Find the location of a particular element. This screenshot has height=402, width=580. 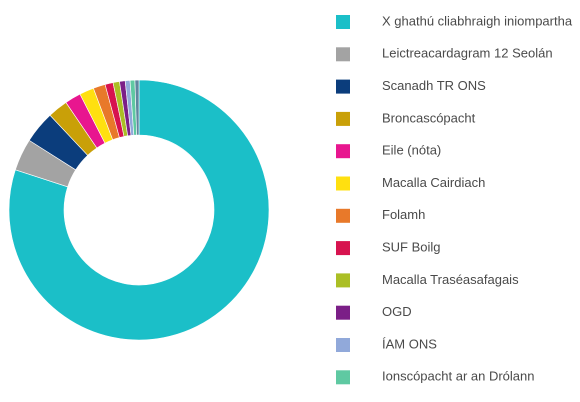

legend-label: Broncascópacht is located at coordinates (429, 117).